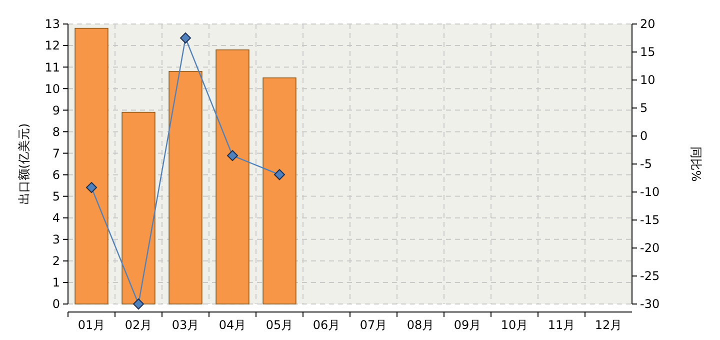  Describe the element at coordinates (648, 24) in the screenshot. I see `y2-tick-label: 20` at that location.